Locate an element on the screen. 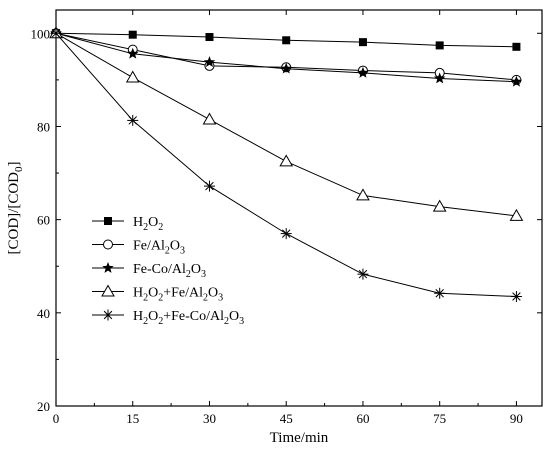 This screenshot has width=550, height=450. y-tick-label: 60 is located at coordinates (43, 220).